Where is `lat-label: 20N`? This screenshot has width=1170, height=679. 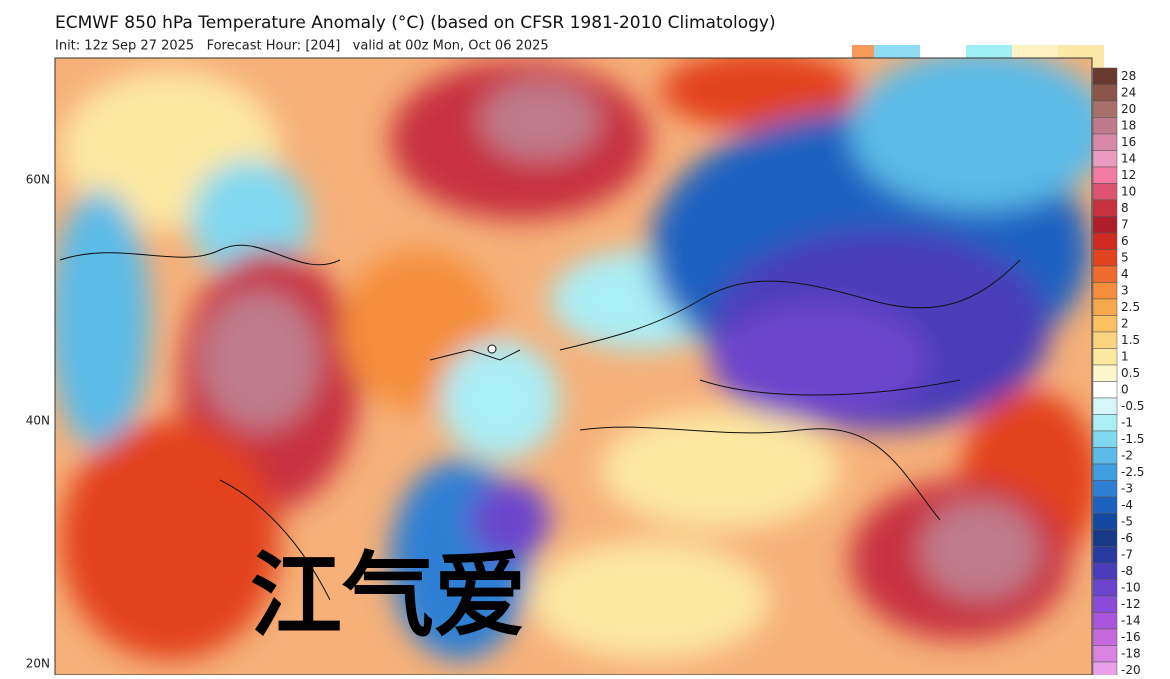
lat-label: 20N is located at coordinates (38, 664).